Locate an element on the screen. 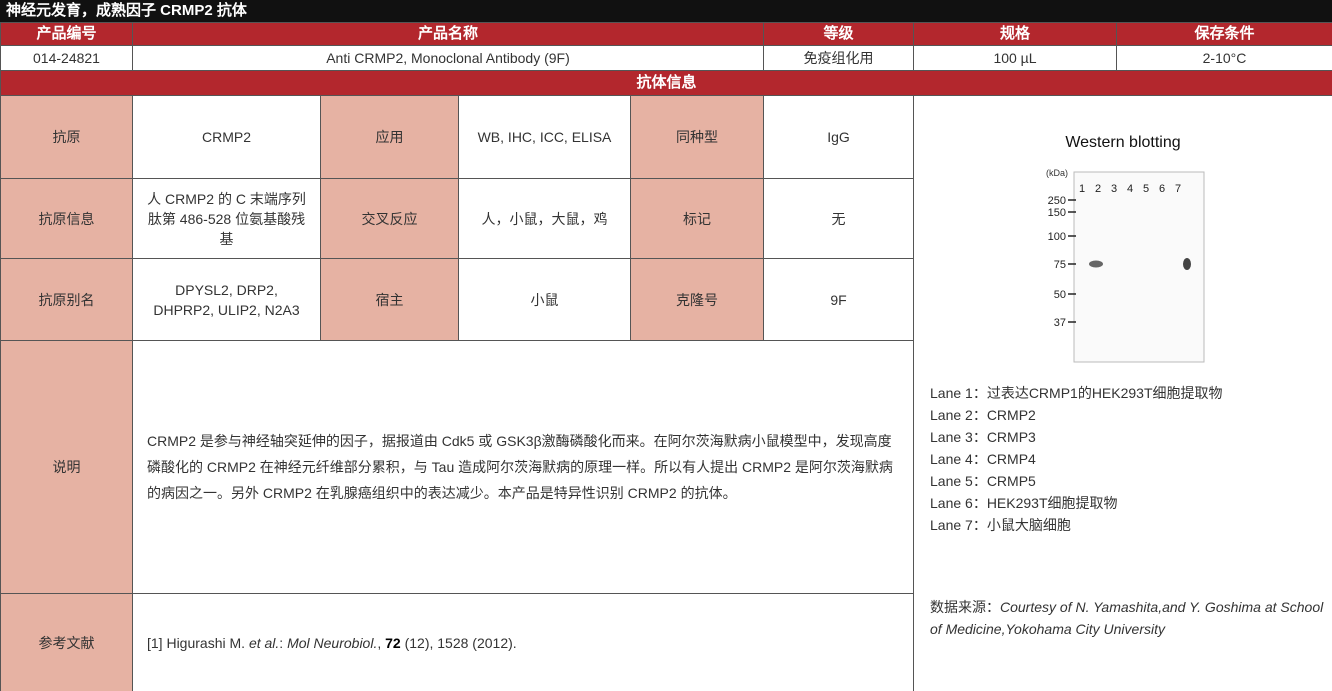  info-value: 无 is located at coordinates (838, 218).